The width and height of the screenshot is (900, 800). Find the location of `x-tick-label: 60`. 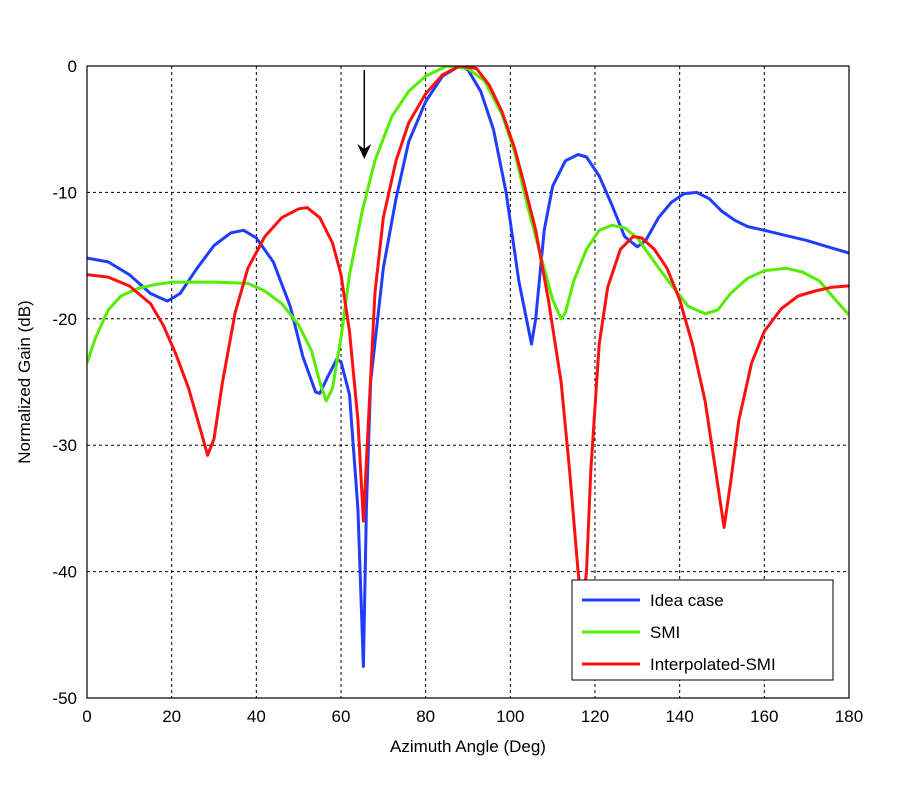

x-tick-label: 60 is located at coordinates (341, 716).